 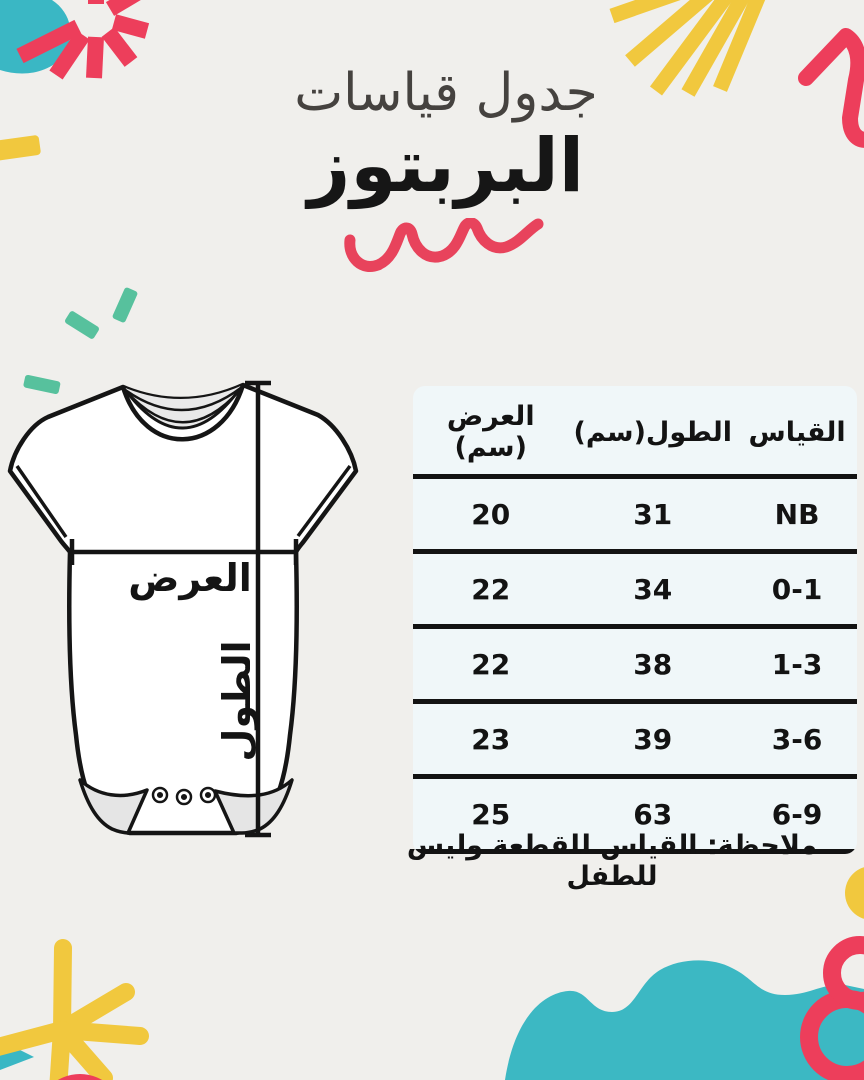 What do you see at coordinates (797, 740) in the screenshot?
I see `size-cell: 3-6` at bounding box center [797, 740].